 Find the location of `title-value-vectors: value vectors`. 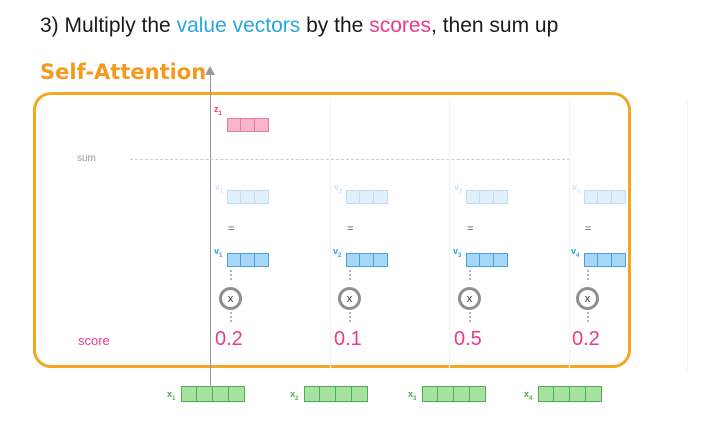

title-value-vectors: value vectors is located at coordinates (238, 25).